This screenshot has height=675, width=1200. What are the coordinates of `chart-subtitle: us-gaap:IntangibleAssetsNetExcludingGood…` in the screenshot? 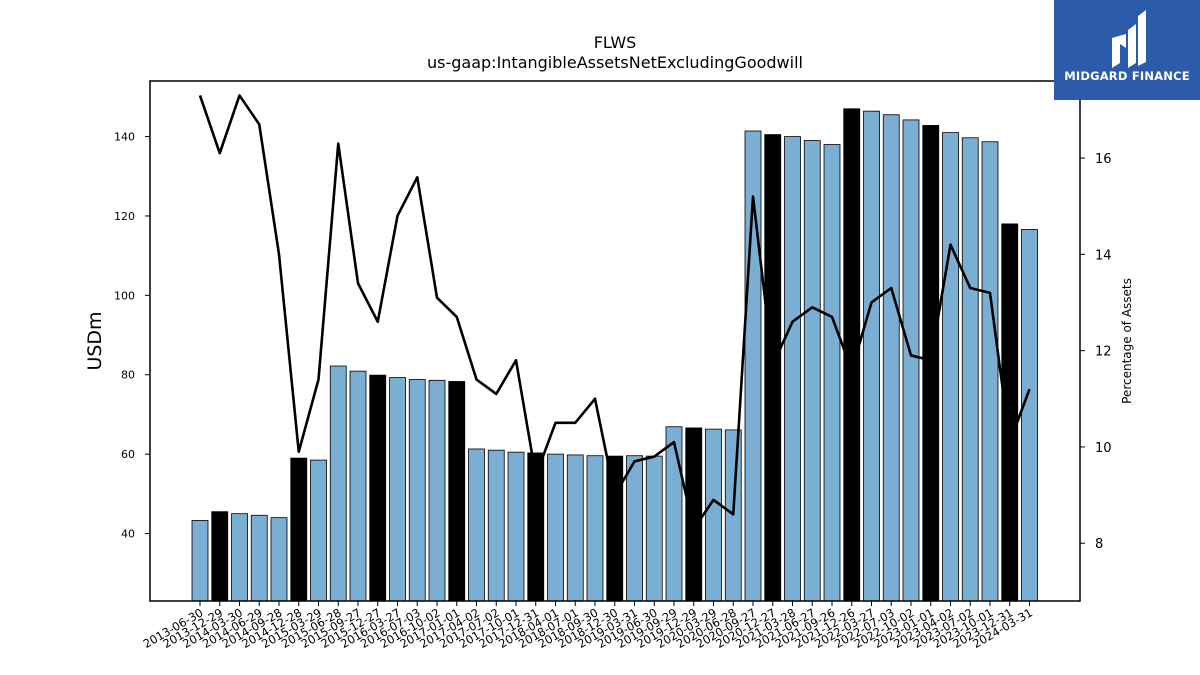 It's located at (615, 62).